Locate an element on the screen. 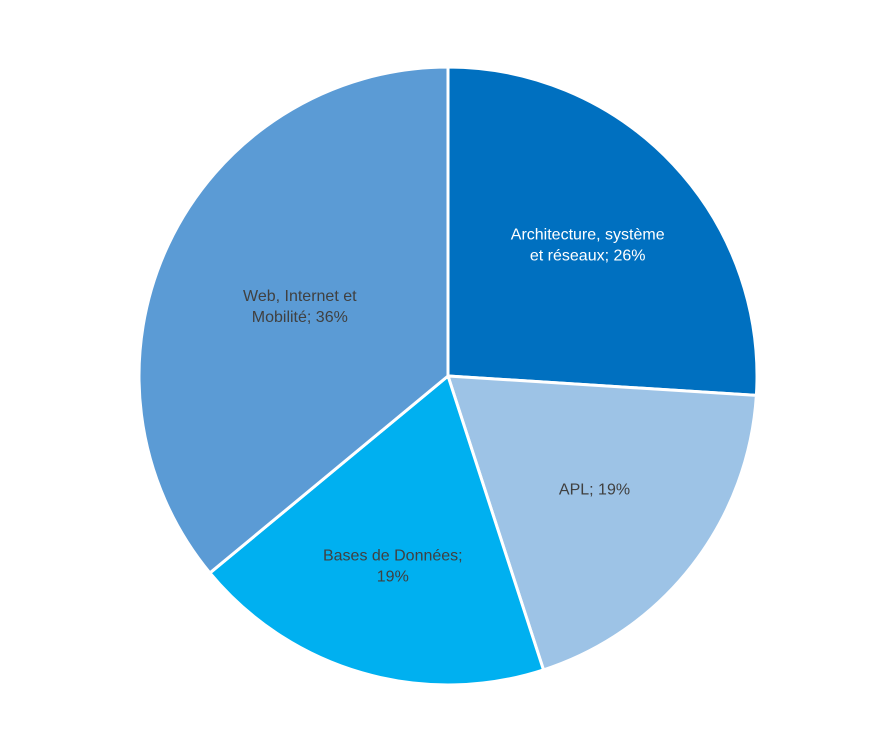  pie-slice-apl is located at coordinates (602, 523).